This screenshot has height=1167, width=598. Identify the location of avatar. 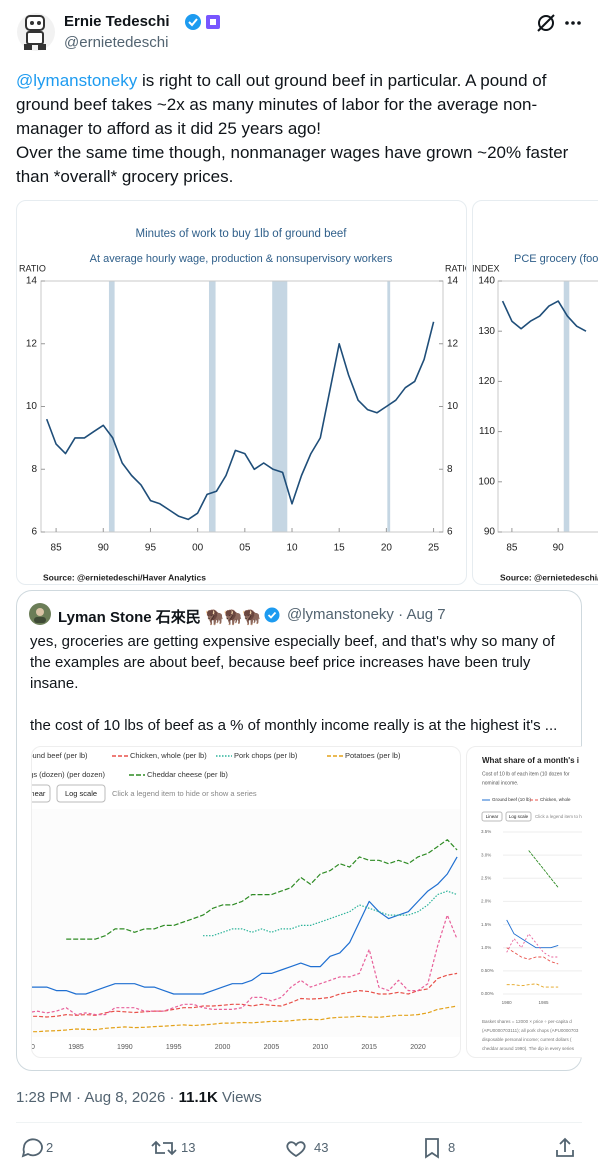
(36, 32).